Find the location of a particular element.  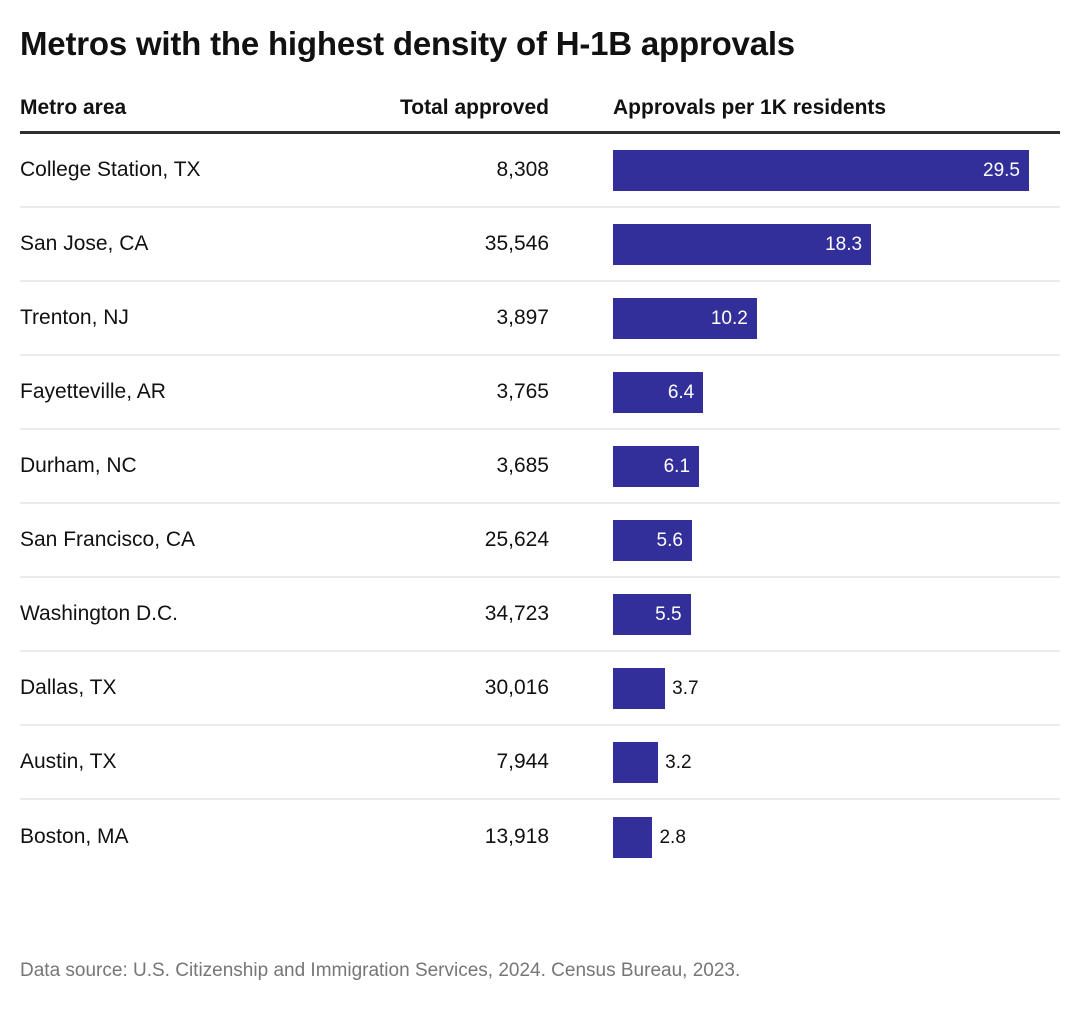

cell-metro-area: Boston, MA is located at coordinates (74, 837).